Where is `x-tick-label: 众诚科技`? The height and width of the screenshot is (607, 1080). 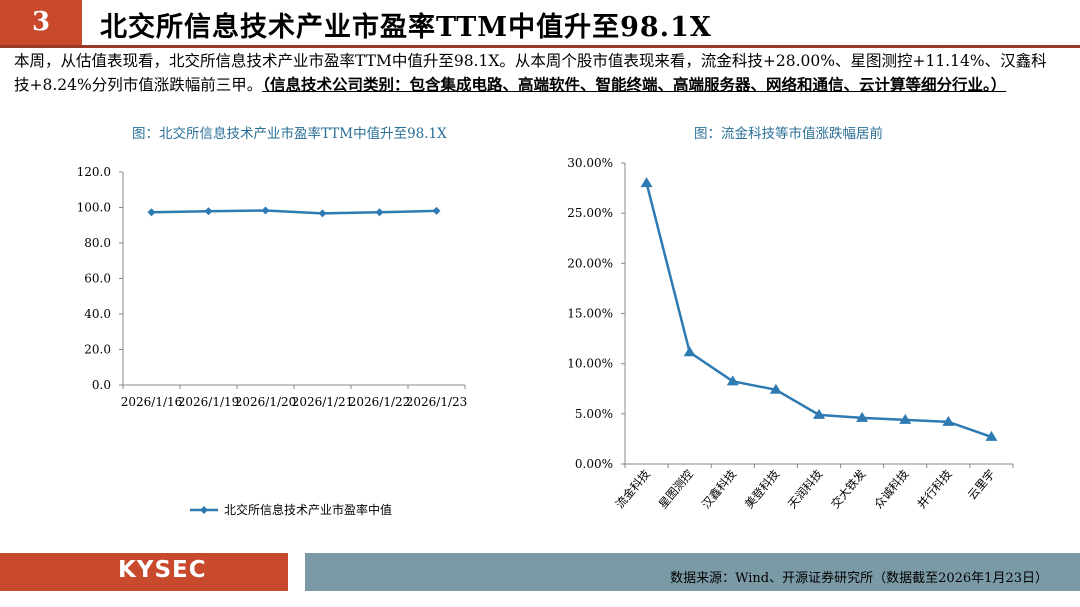
x-tick-label: 众诚科技 is located at coordinates (891, 489).